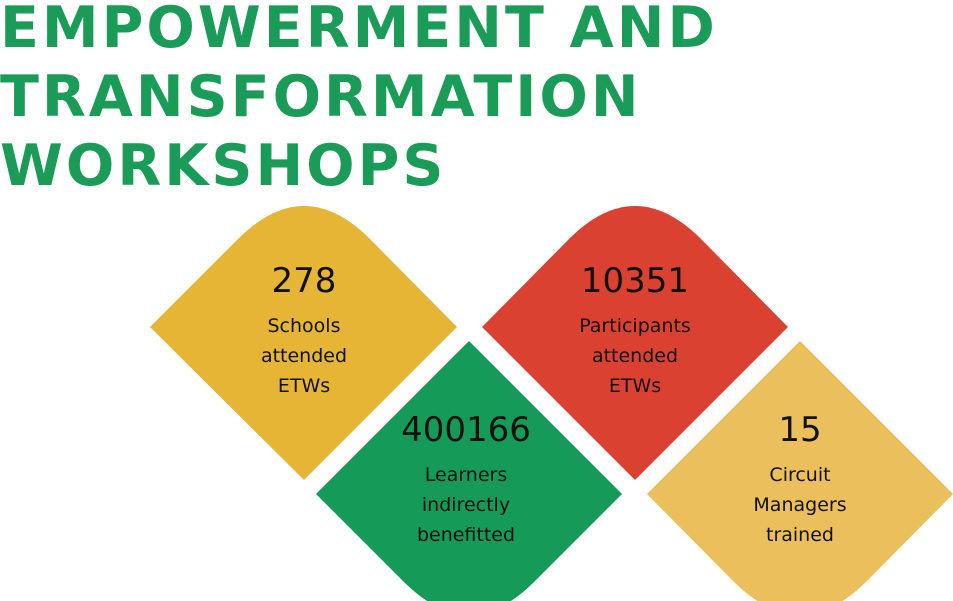 Image resolution: width=953 pixels, height=601 pixels. I want to click on schools-label: Schools attended ETWs, so click(304, 356).